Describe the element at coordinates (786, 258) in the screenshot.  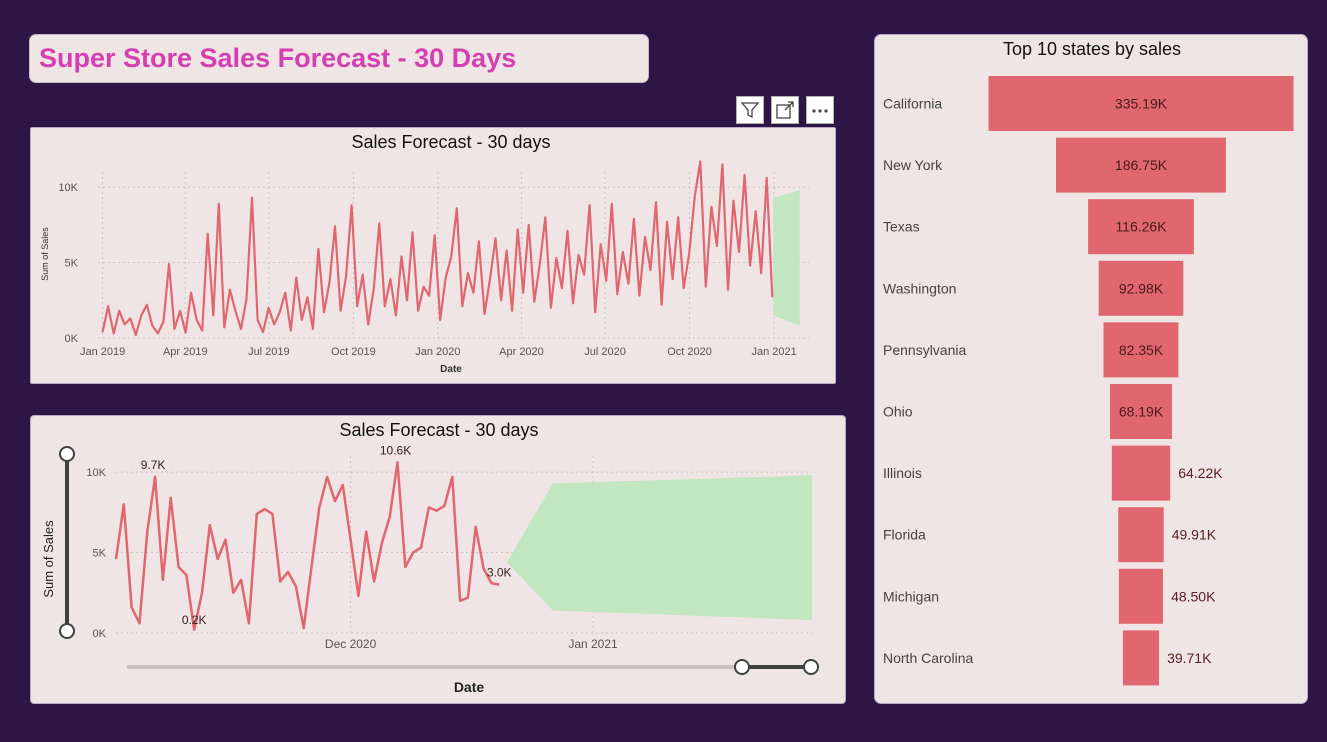
I see `chart1-forecast-band` at that location.